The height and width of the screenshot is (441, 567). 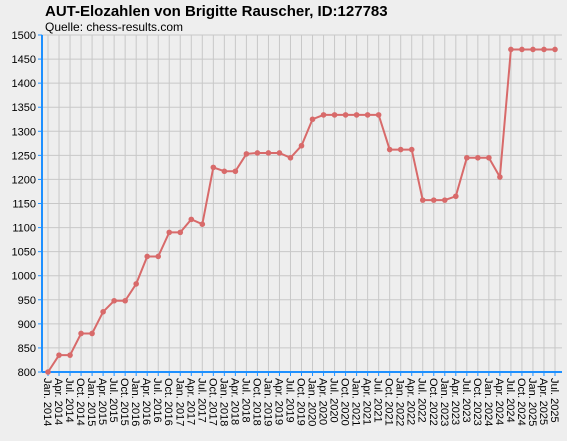 What do you see at coordinates (24, 60) in the screenshot?
I see `y-tick-label: 1450` at bounding box center [24, 60].